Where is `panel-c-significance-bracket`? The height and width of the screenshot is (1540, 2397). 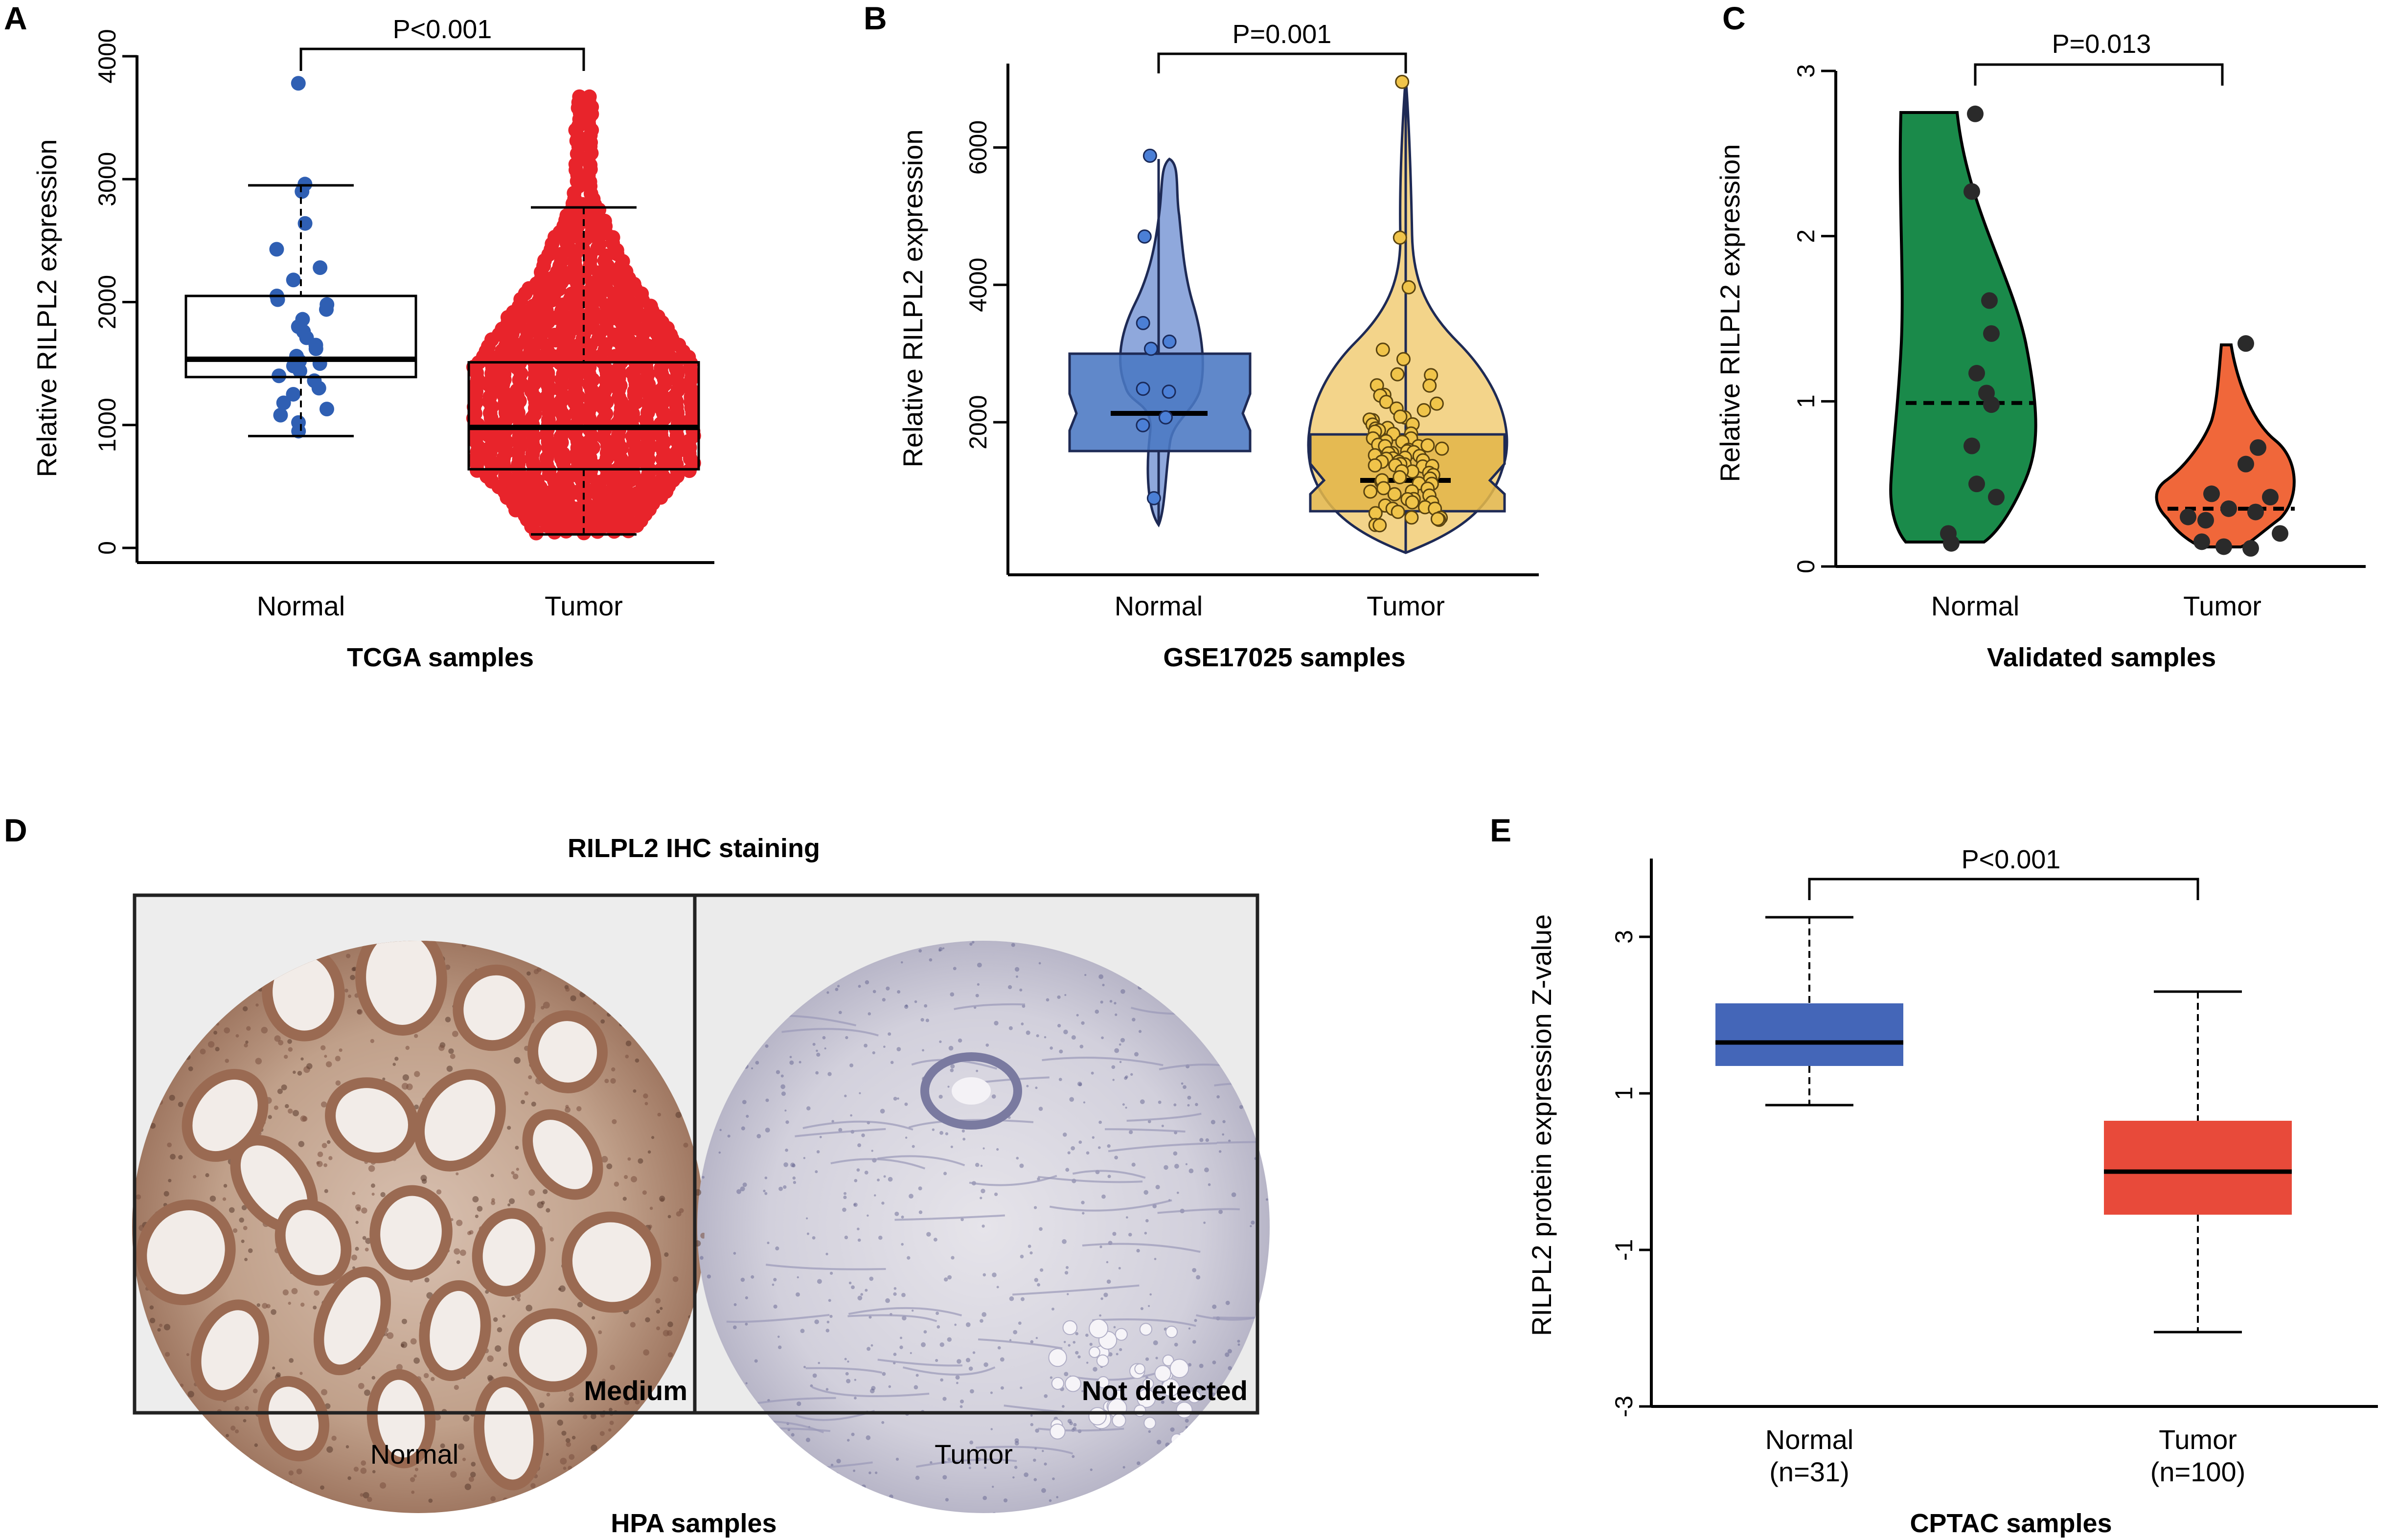 panel-c-significance-bracket is located at coordinates (2099, 74).